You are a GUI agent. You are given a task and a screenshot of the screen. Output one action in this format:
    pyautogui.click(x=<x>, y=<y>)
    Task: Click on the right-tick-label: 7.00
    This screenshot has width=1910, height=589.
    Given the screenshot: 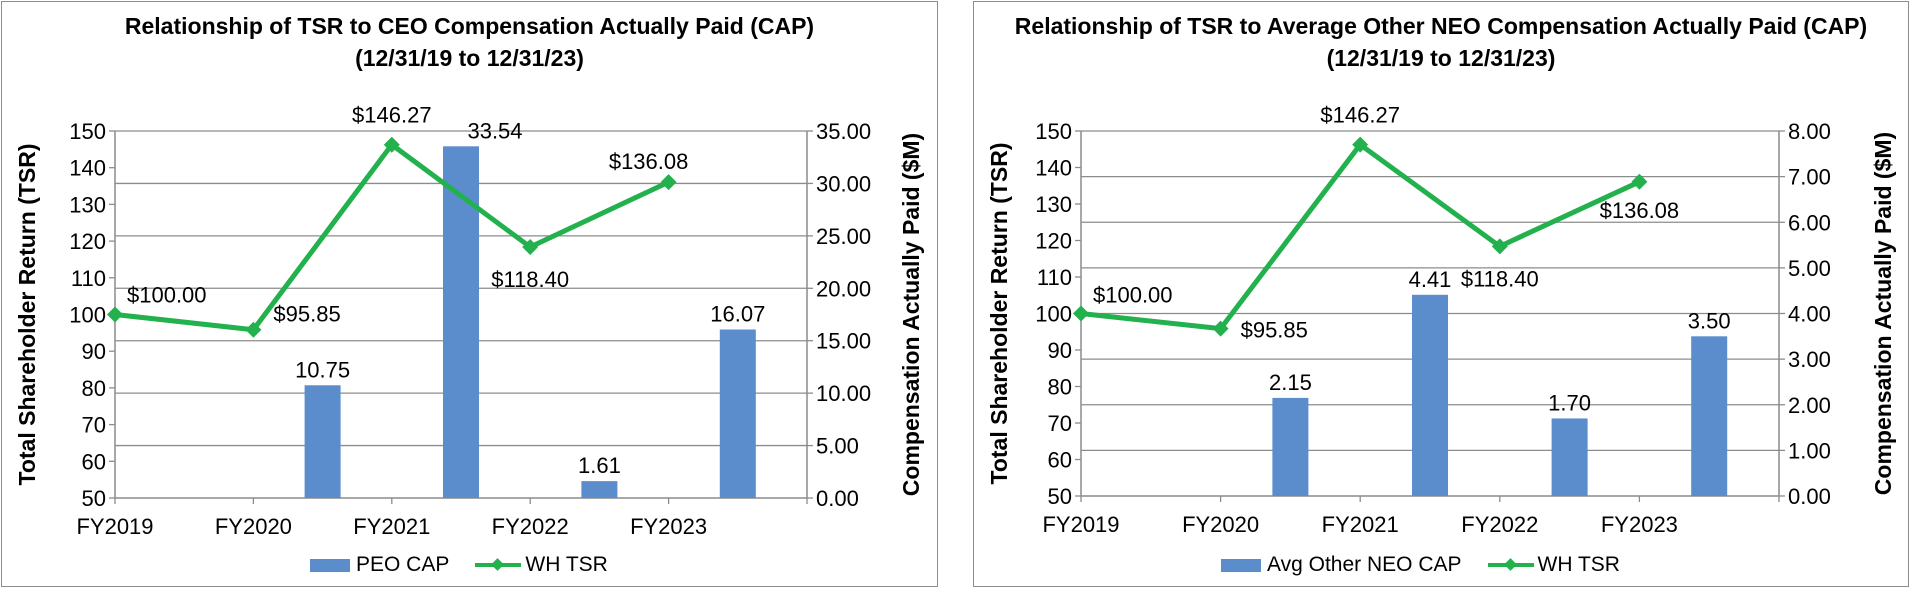 What is the action you would take?
    pyautogui.click(x=1809, y=177)
    